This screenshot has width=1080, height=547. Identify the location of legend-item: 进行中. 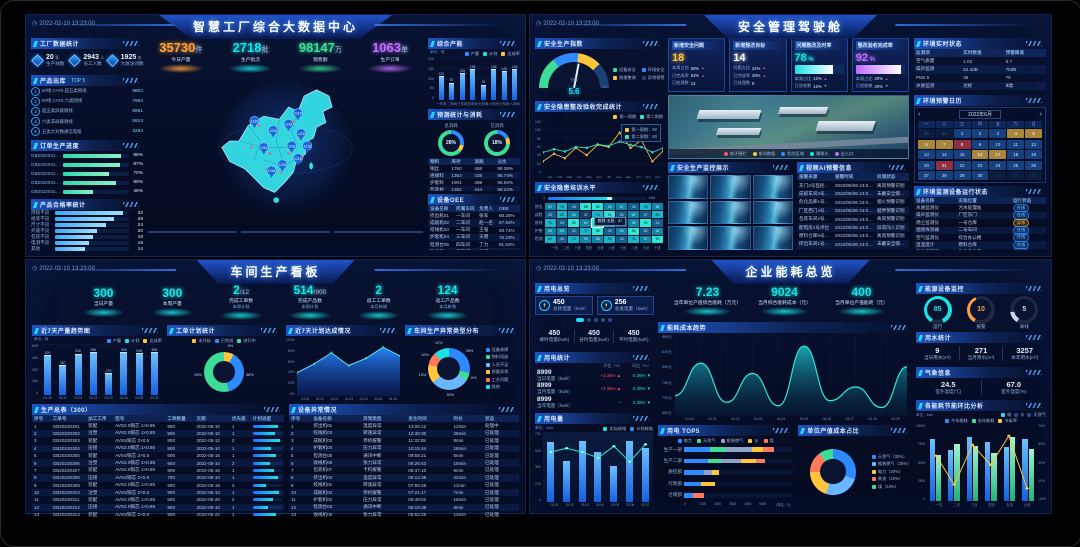
(246, 341).